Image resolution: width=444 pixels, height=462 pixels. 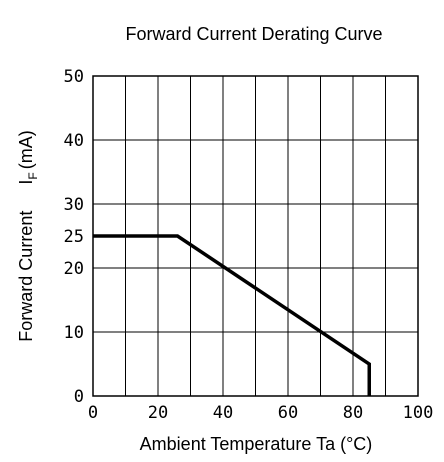 I want to click on x-tick-label-5: 100, so click(x=418, y=413).